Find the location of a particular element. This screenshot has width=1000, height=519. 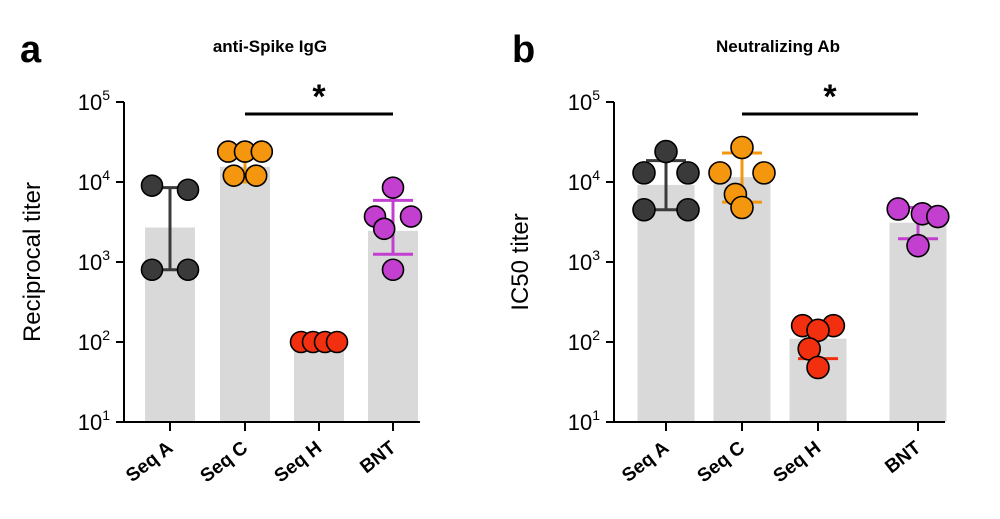

panel-a-category-label-3: BNT is located at coordinates (378, 457).